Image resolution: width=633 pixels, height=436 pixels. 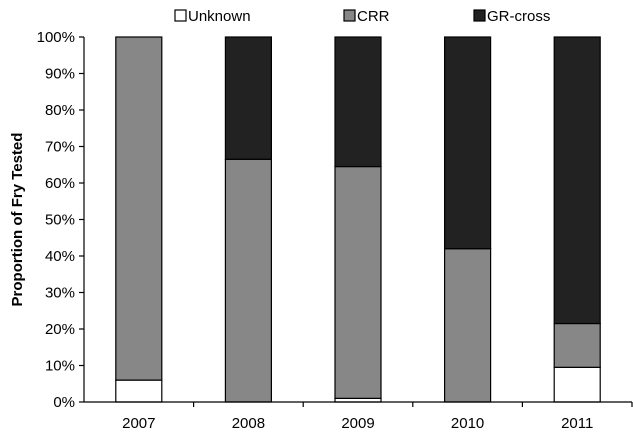 I want to click on y-tick-label: 100%, so click(x=56, y=37).